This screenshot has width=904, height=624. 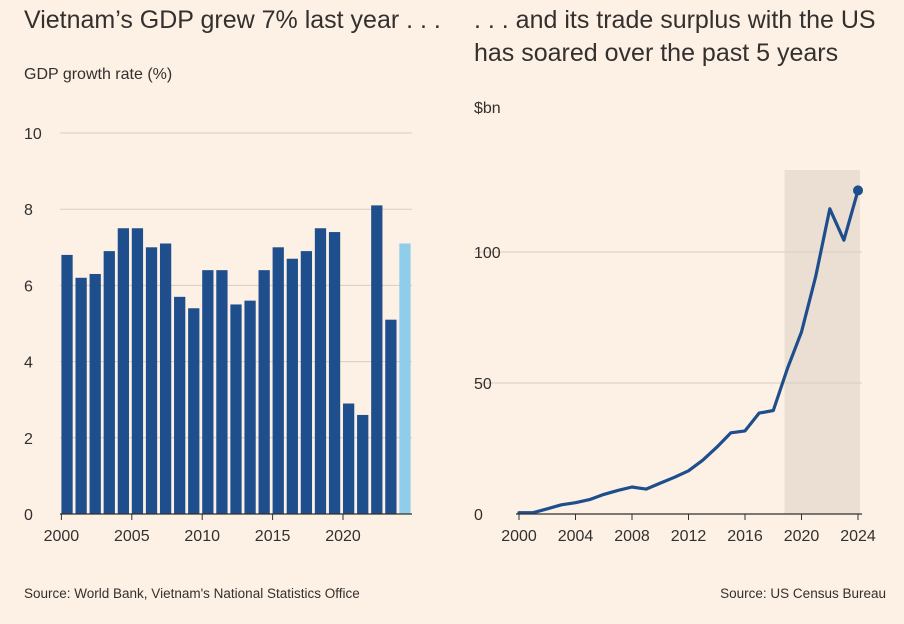 What do you see at coordinates (98, 74) in the screenshot?
I see `left-y-axis-label: GDP growth rate (%)` at bounding box center [98, 74].